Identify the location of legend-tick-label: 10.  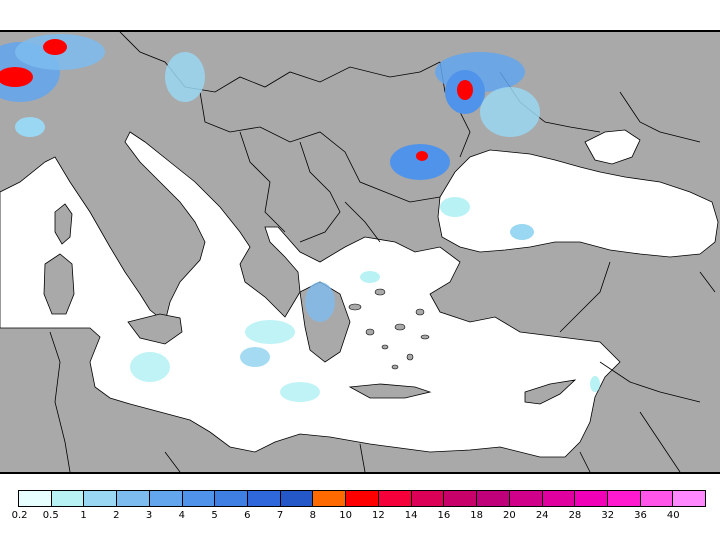
(345, 515).